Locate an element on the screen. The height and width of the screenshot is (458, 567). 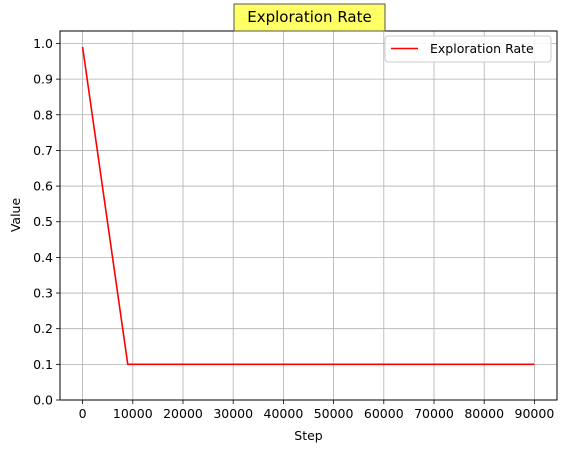
y-tick-label: 0.0 is located at coordinates (43, 400).